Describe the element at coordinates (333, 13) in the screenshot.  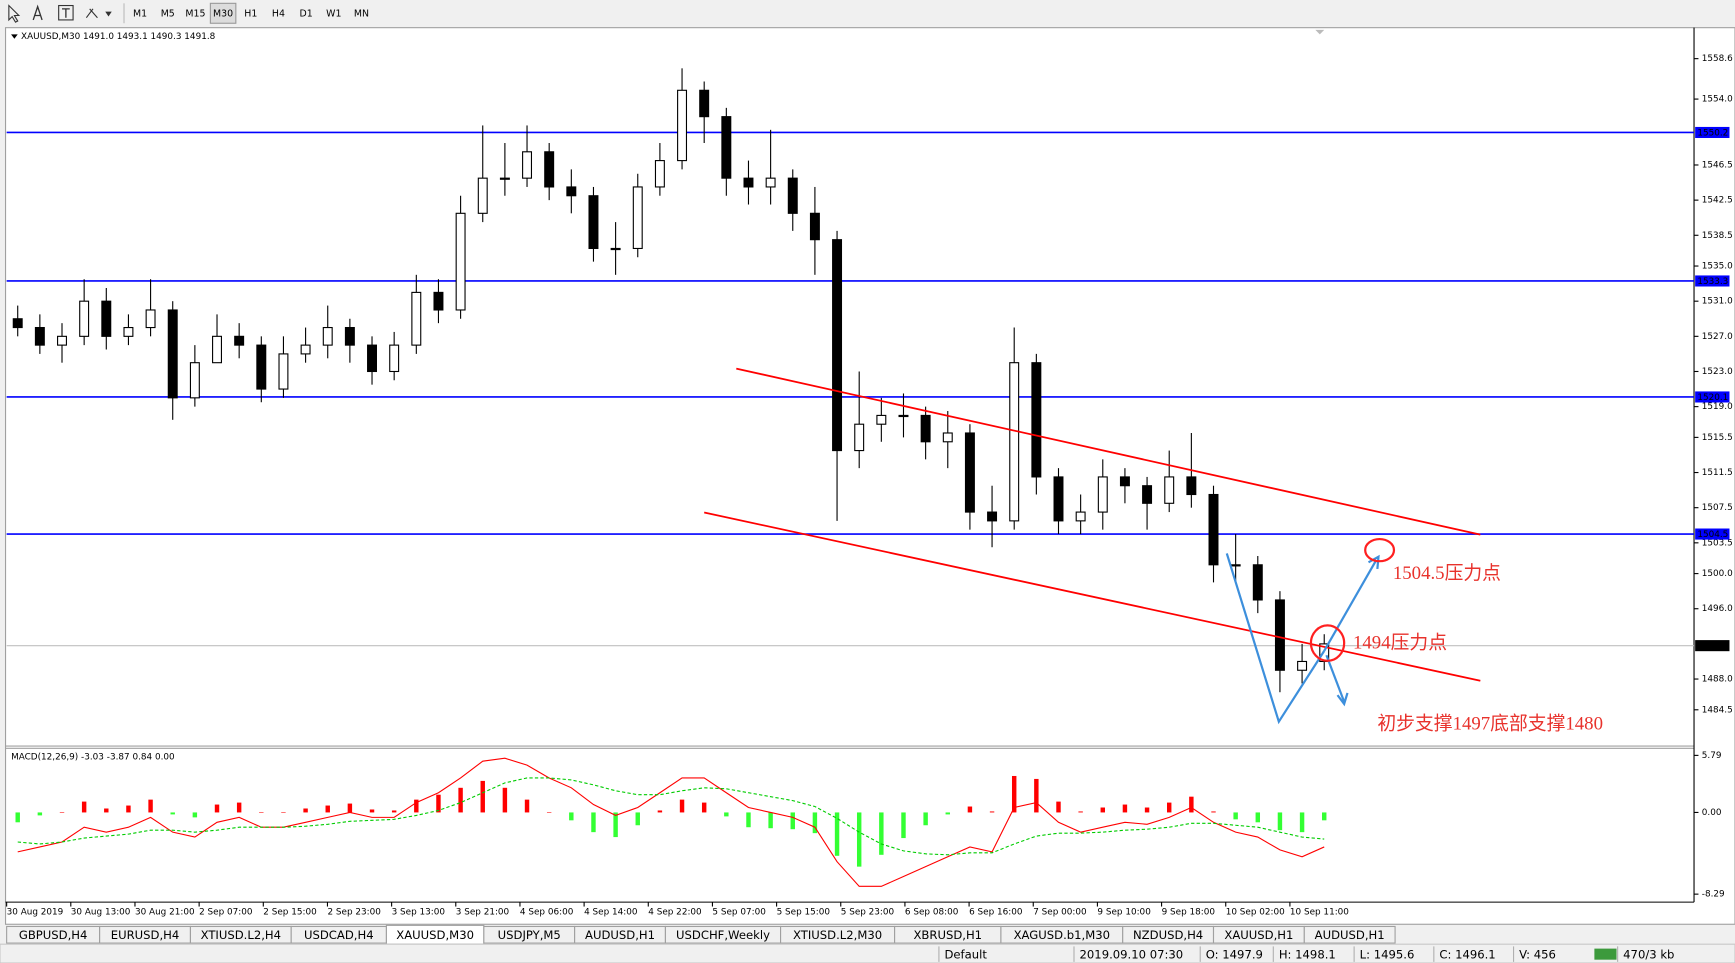
I see `timeframe-button: W1` at that location.